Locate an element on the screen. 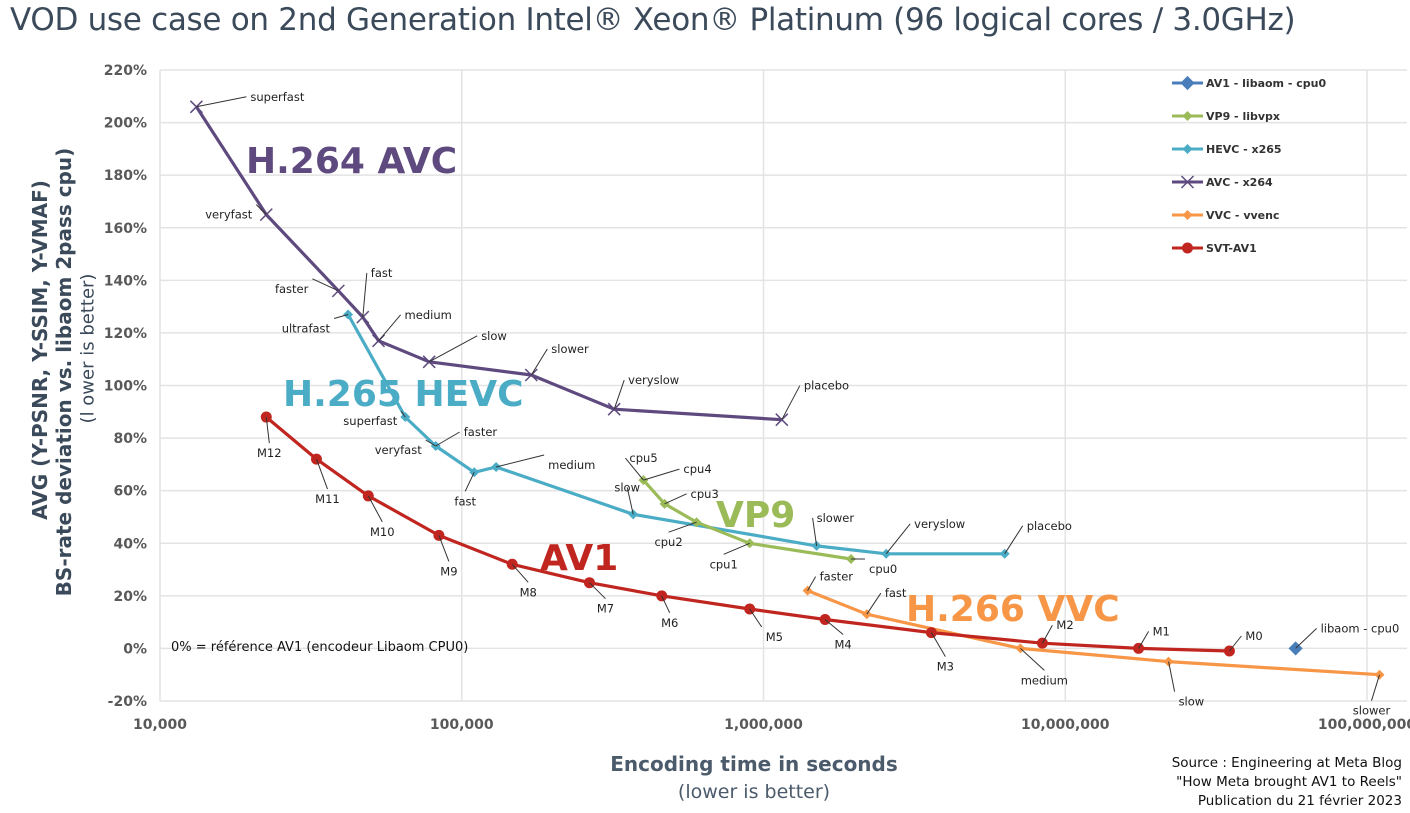 Image resolution: width=1410 pixels, height=813 pixels. point-label: M0 is located at coordinates (1253, 636).